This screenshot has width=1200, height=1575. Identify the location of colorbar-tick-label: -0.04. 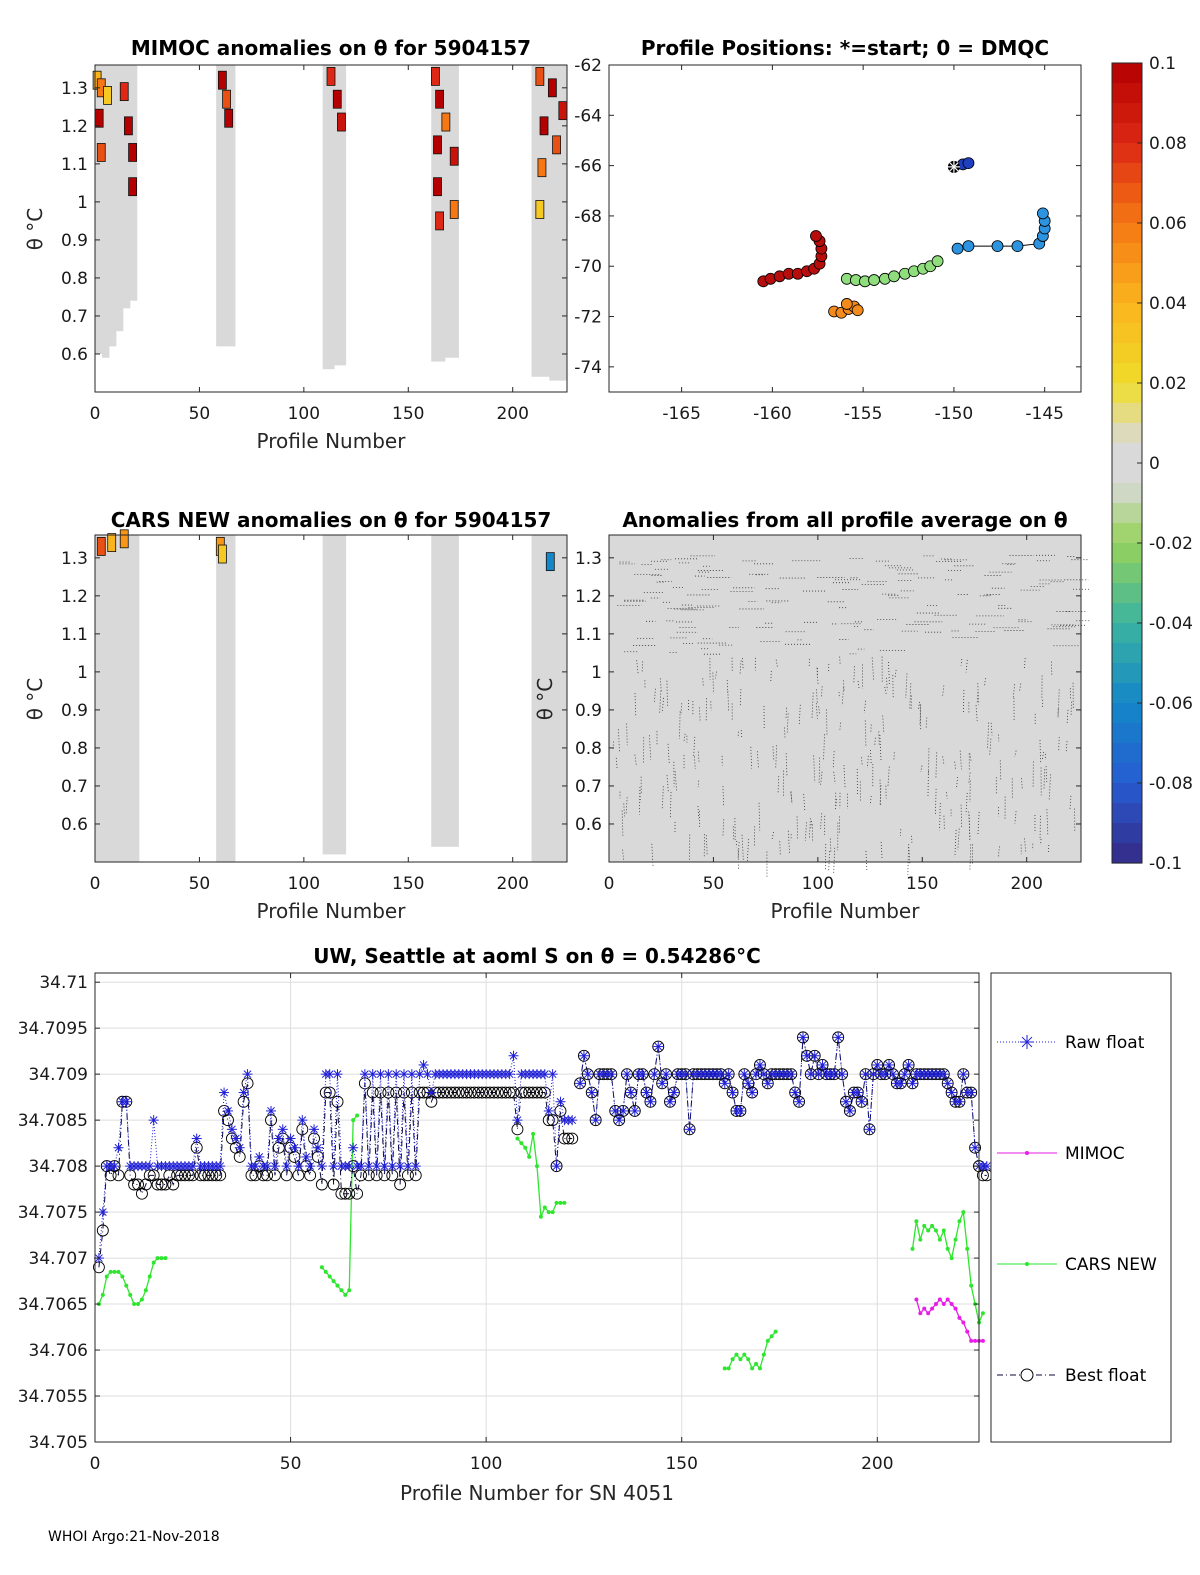
(1171, 624).